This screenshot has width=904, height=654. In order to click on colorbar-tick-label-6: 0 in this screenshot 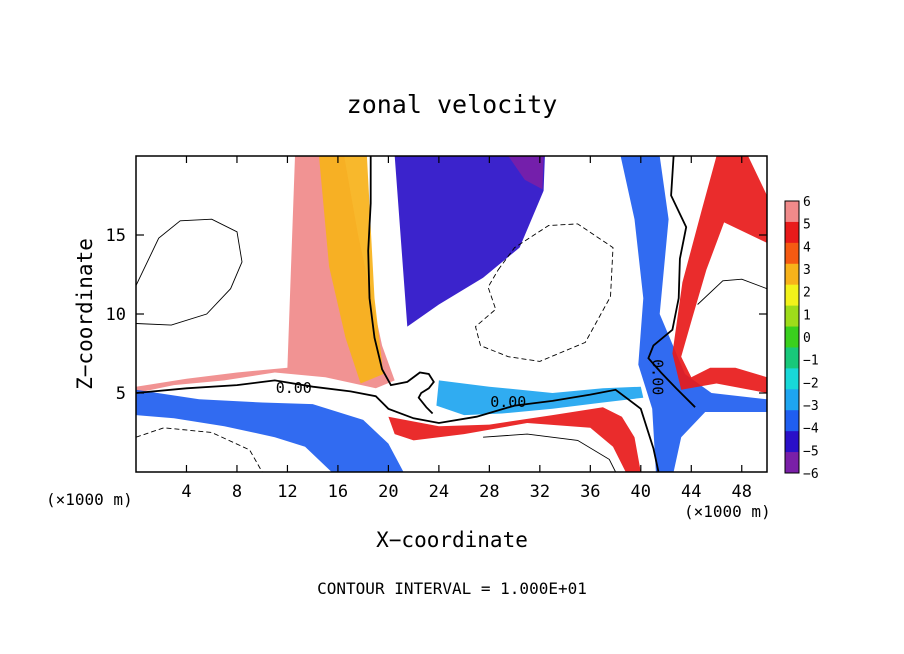, I will do `click(807, 338)`.